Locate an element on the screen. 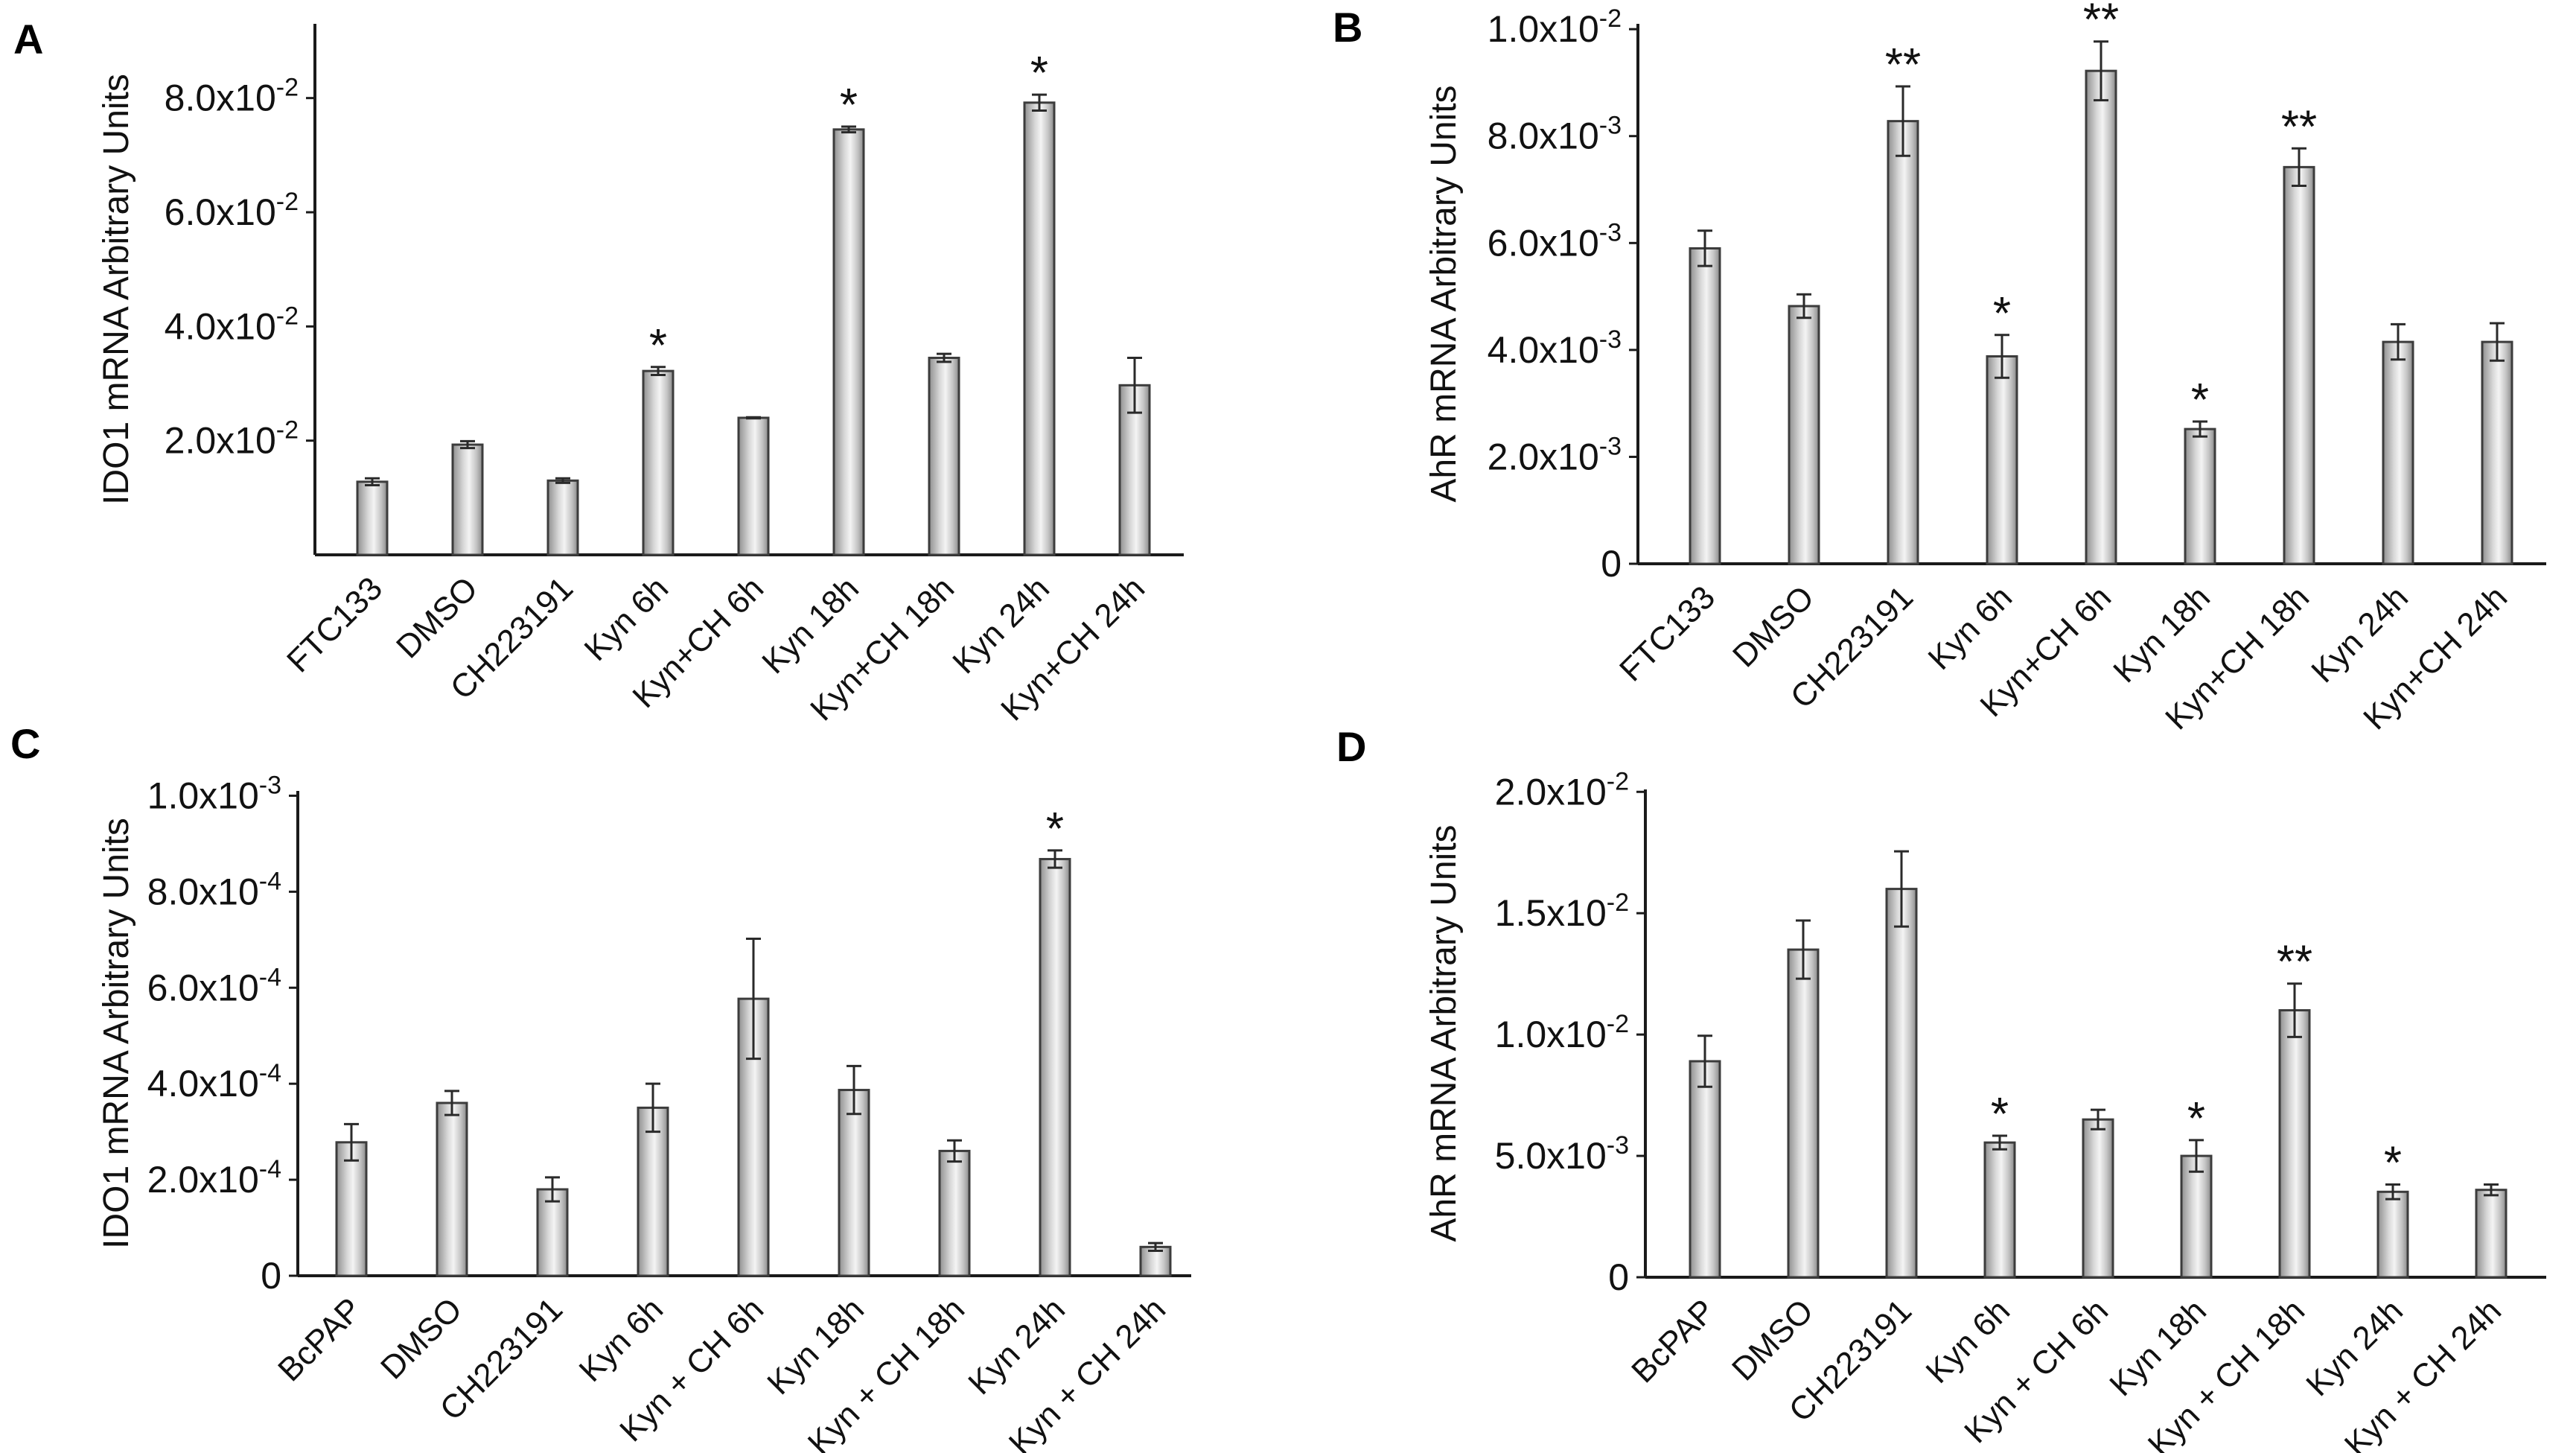 This screenshot has width=2576, height=1453. y-tick-label: 8.0x10⁻³ is located at coordinates (1555, 134).